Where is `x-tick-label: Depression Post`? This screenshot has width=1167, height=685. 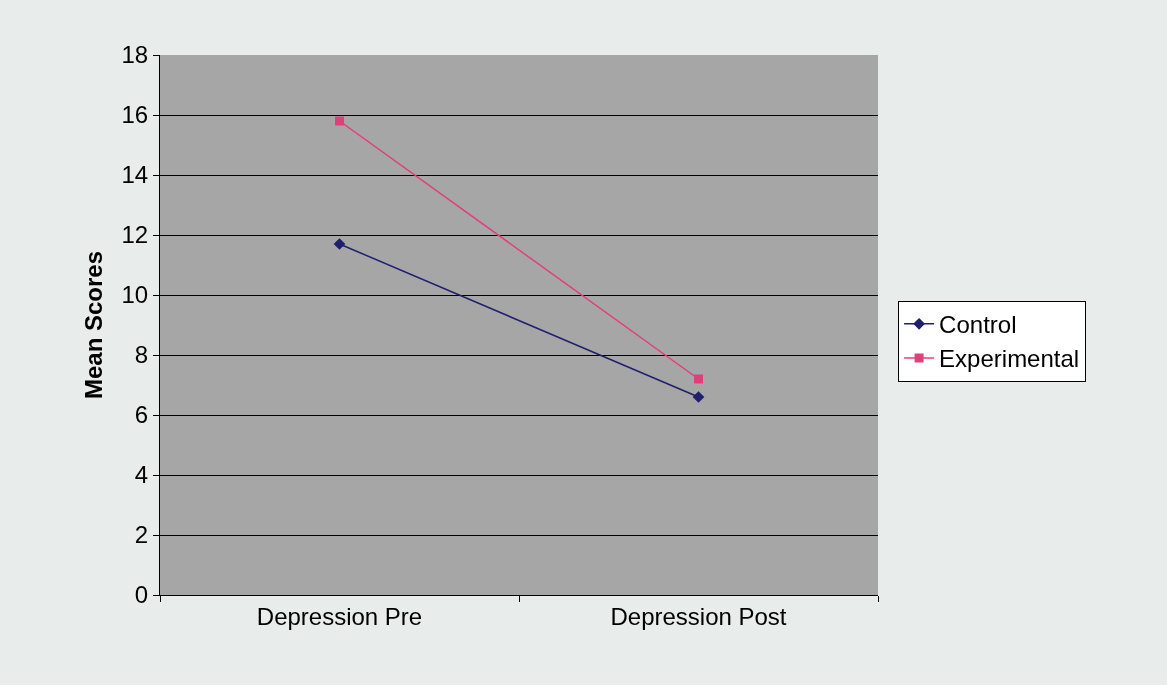
x-tick-label: Depression Post is located at coordinates (698, 616).